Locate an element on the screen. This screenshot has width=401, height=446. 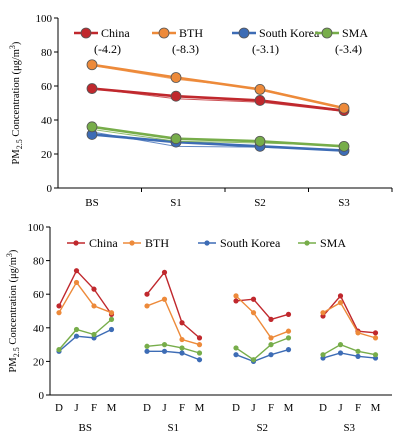
top-point-sma is located at coordinates (260, 141).